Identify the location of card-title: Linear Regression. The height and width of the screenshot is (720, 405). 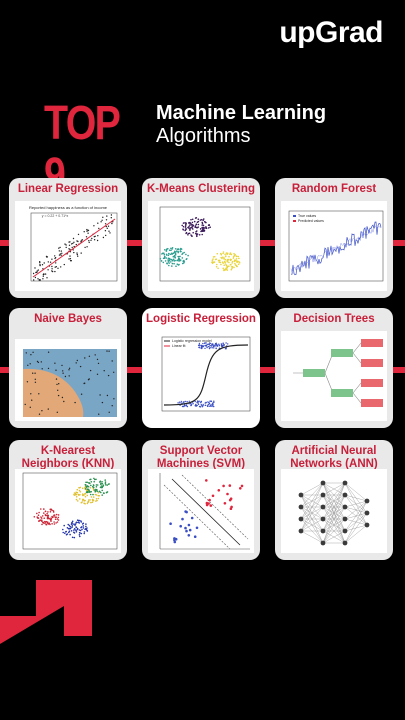
(68, 189).